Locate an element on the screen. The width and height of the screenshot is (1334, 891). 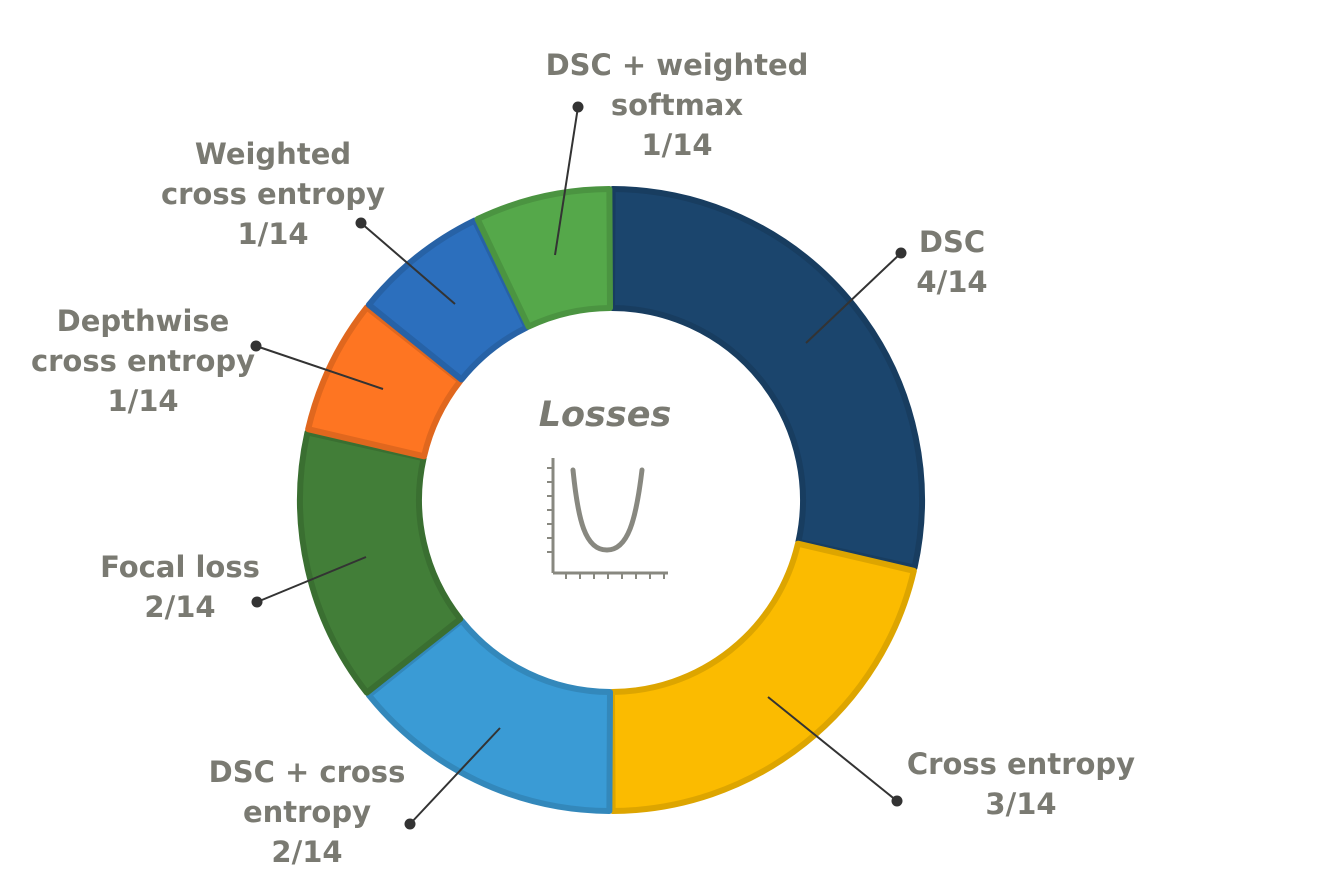
slice-label-line: DSC + cross is located at coordinates (307, 772).